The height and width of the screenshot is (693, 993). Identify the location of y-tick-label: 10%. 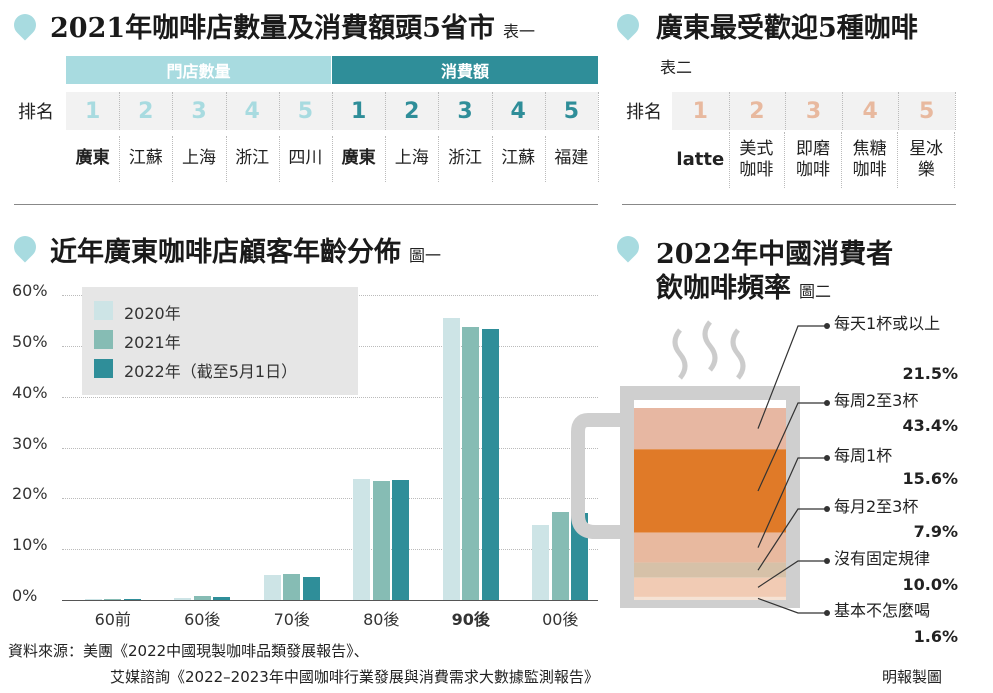
(30, 545).